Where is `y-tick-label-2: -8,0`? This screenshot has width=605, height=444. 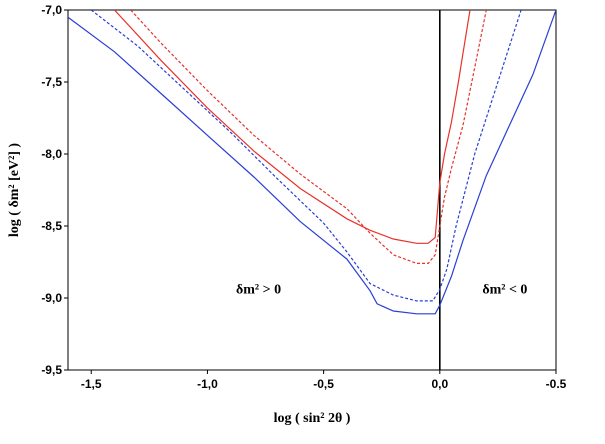
y-tick-label-2: -8,0 is located at coordinates (51, 154).